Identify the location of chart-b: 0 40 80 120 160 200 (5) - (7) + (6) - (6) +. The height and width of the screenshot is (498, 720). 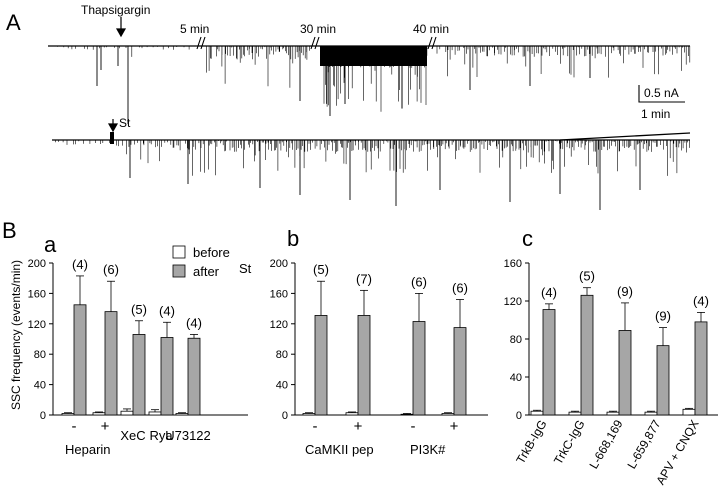
(379, 346).